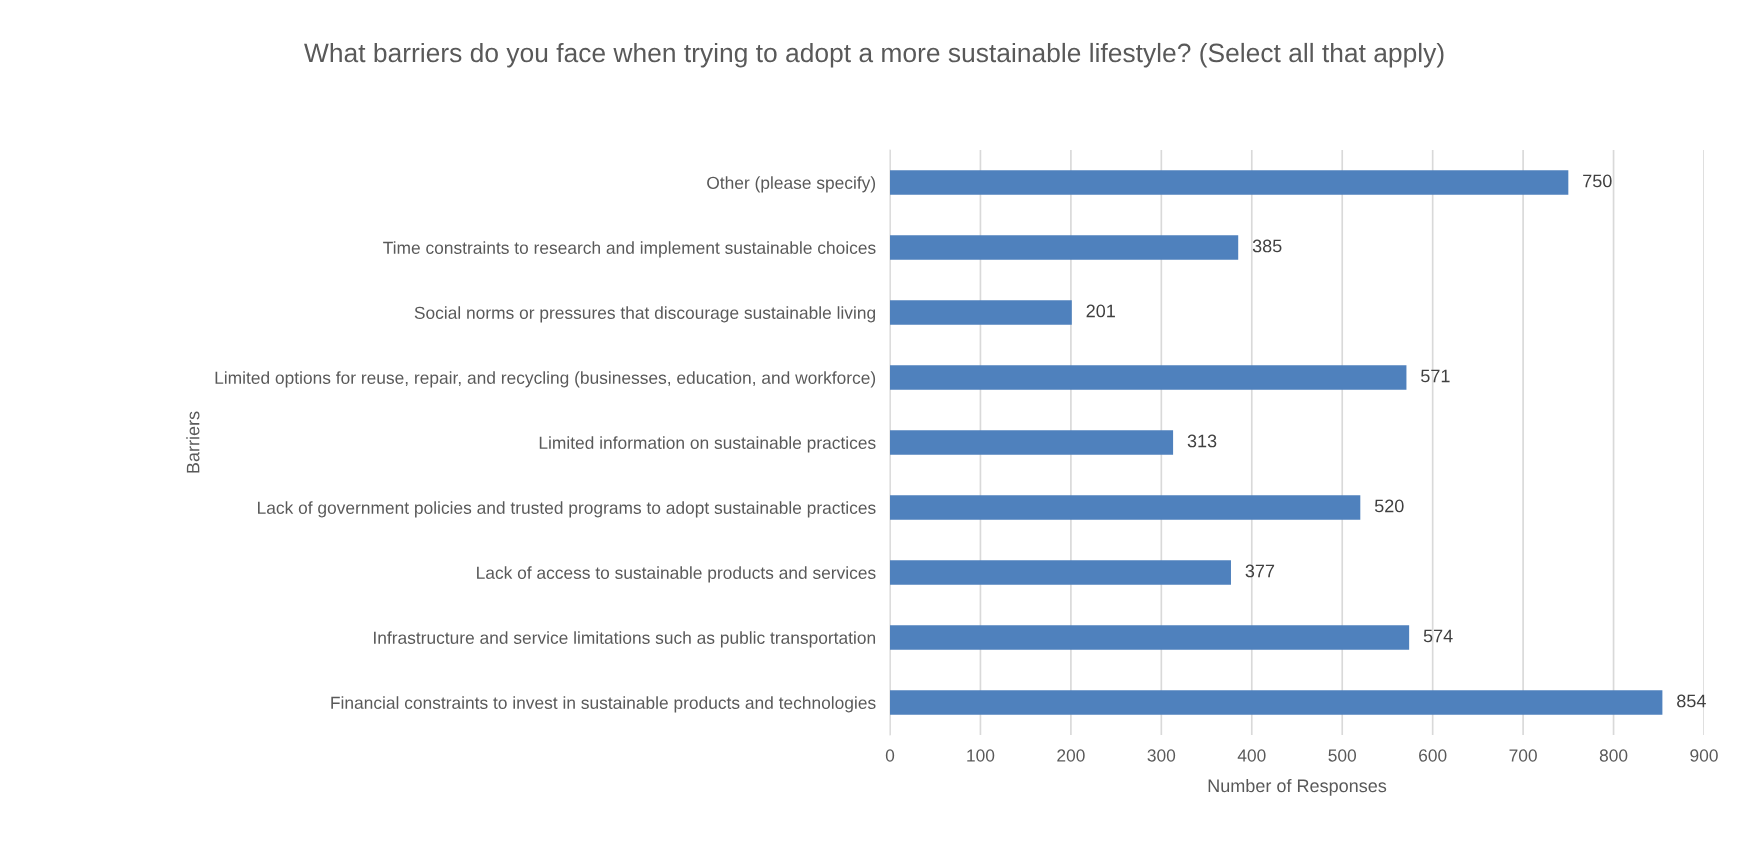 This screenshot has width=1749, height=849. Describe the element at coordinates (1297, 787) in the screenshot. I see `x-axis-title: Number of Responses` at that location.